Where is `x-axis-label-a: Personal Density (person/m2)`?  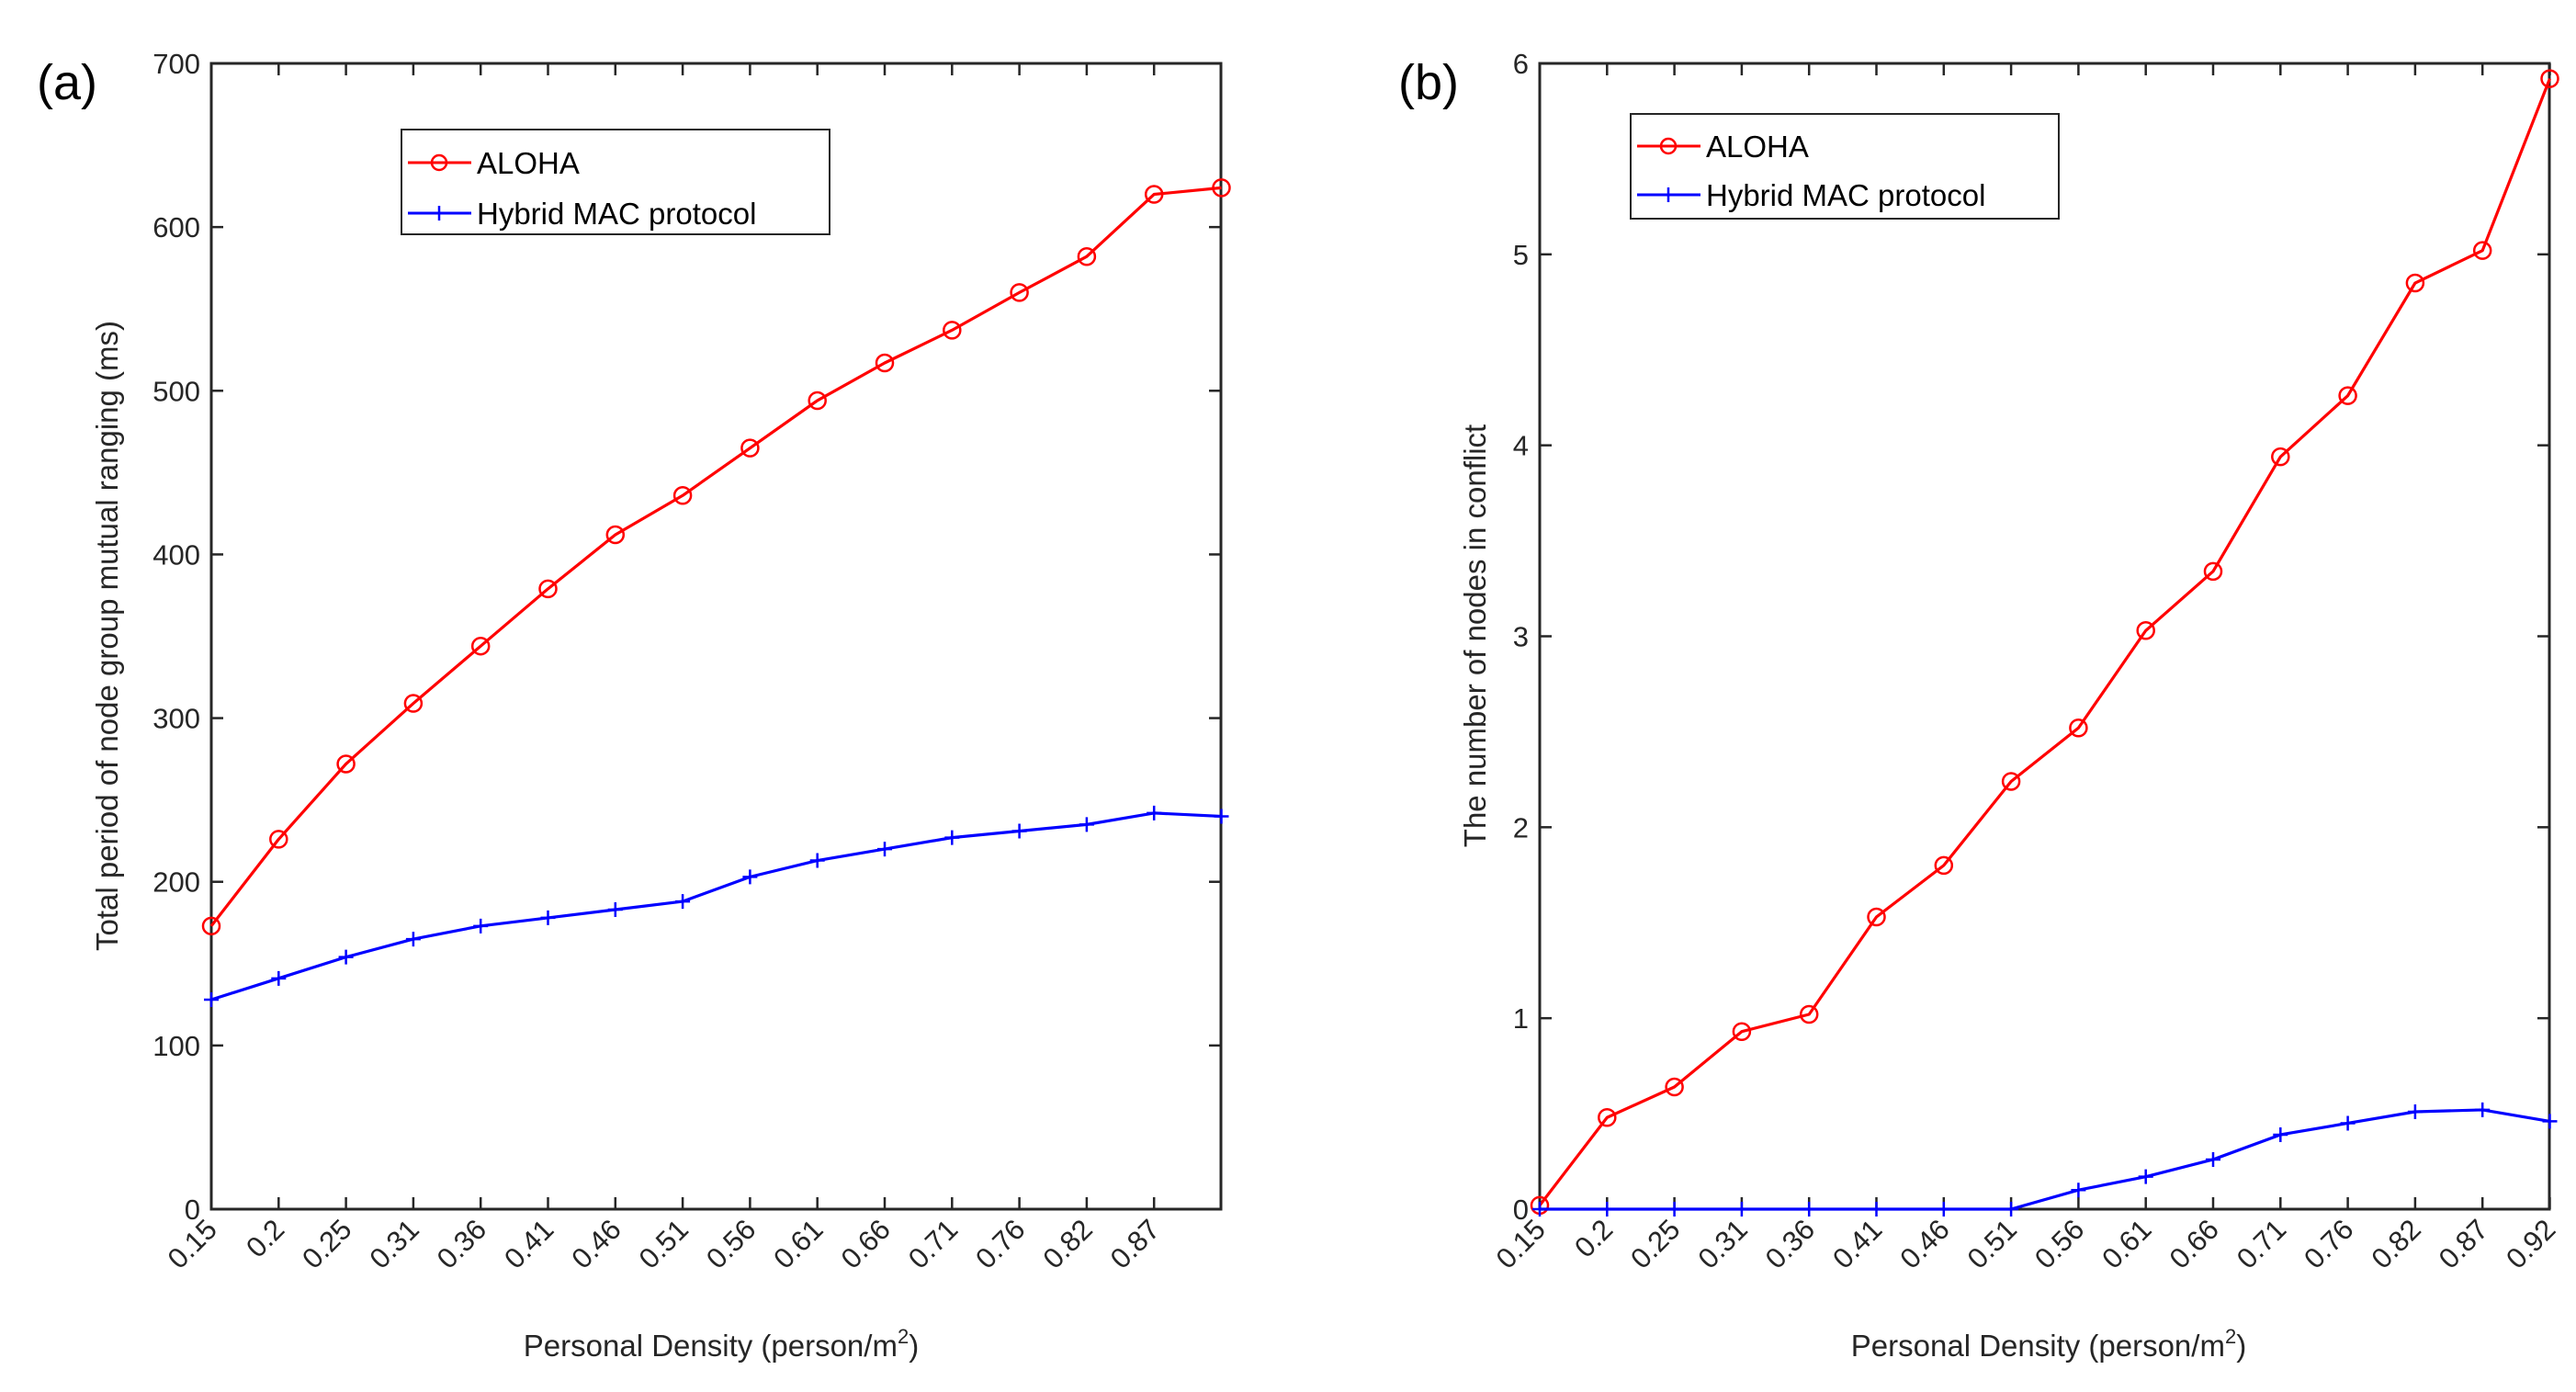
x-axis-label-a: Personal Density (person/m2) is located at coordinates (721, 1344).